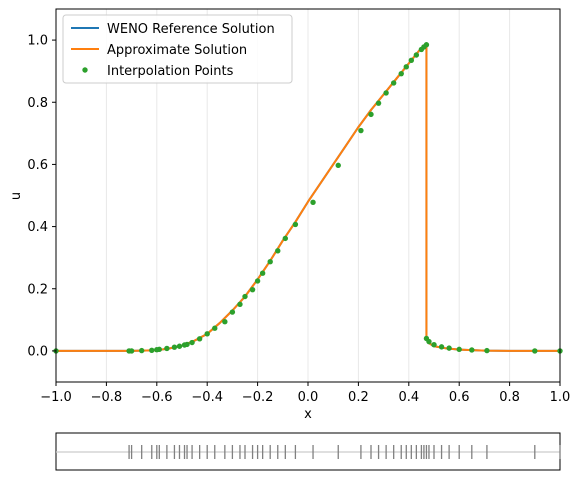  What do you see at coordinates (157, 397) in the screenshot?
I see `x-tick-label: −0.6` at bounding box center [157, 397].